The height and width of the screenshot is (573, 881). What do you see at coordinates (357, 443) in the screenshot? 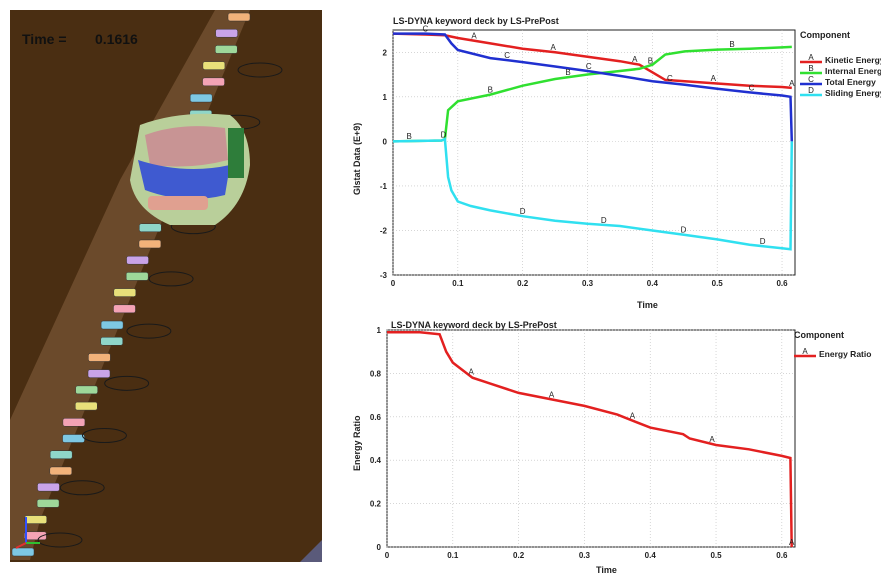
I see `chart2-ylabel: Energy Ratio` at bounding box center [357, 443].